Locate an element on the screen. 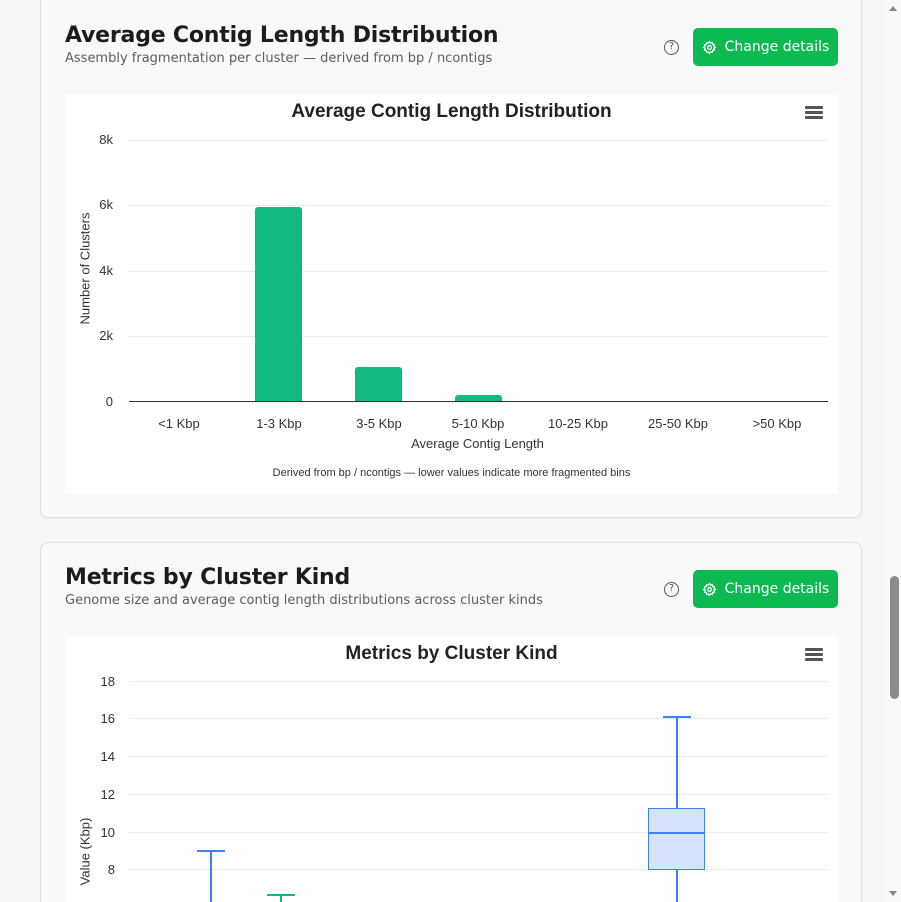 This screenshot has height=902, width=901. y-tick: 4k is located at coordinates (106, 270).